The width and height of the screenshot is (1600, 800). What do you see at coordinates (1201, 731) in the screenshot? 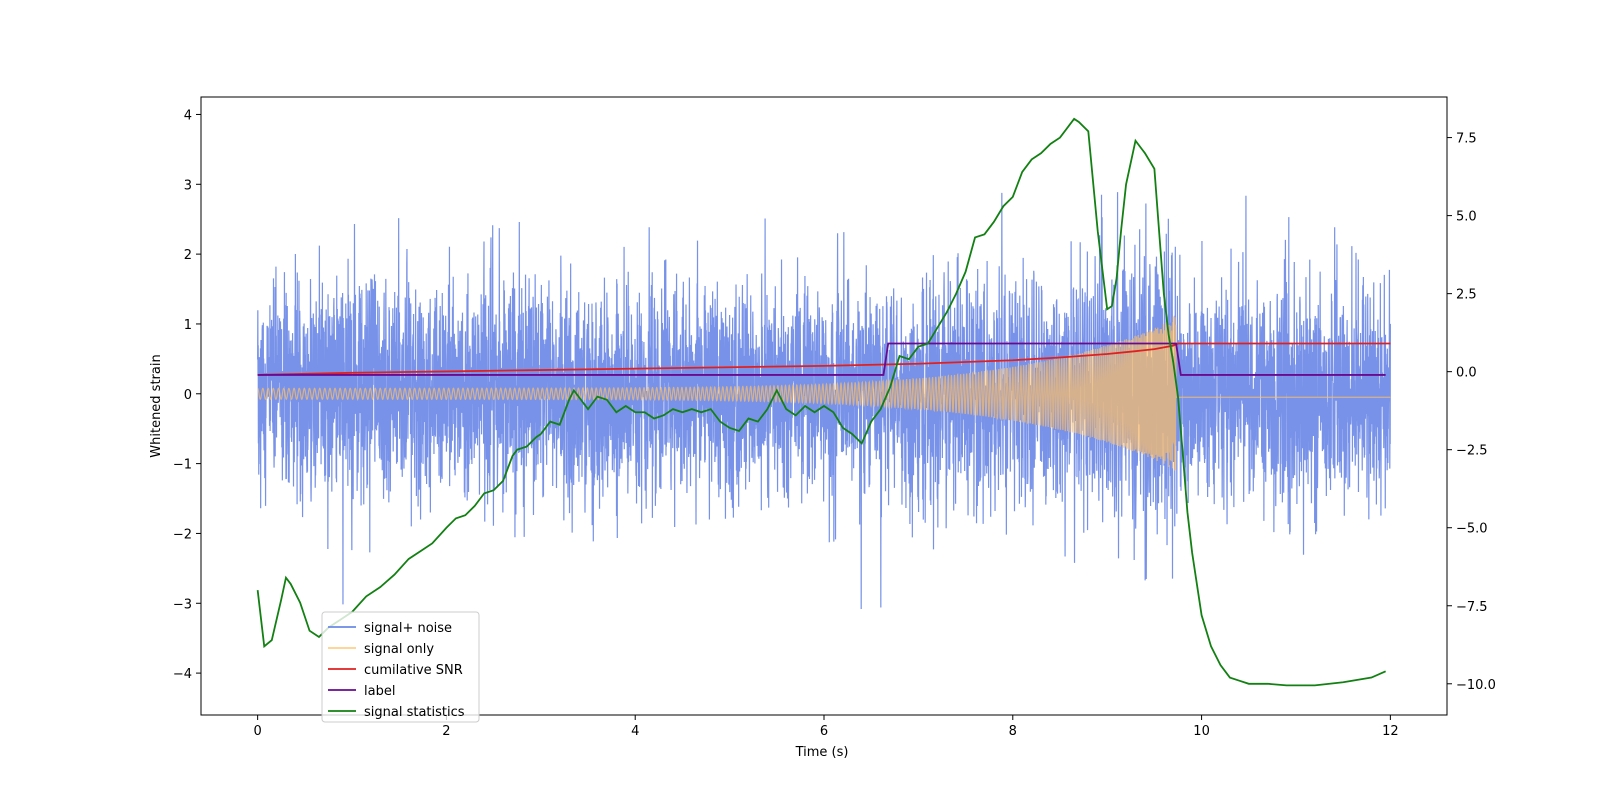
I see `x-tick-label: 10` at bounding box center [1201, 731].